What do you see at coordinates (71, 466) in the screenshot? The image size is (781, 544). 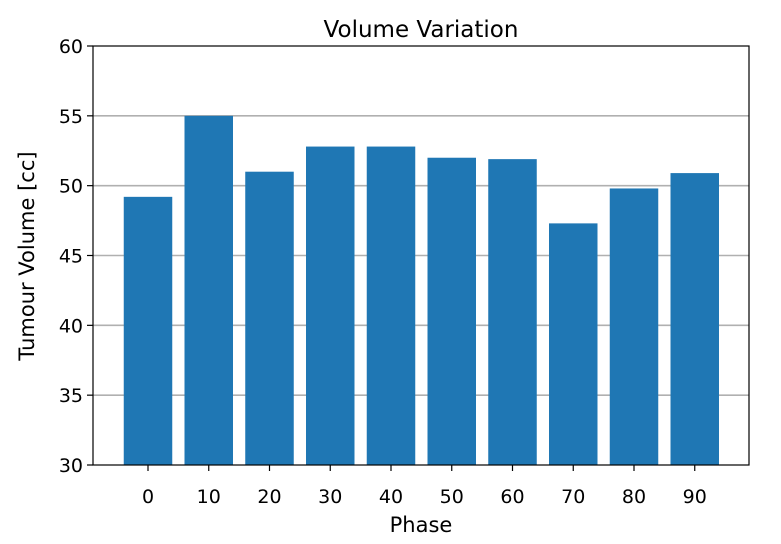 I see `y-tick-label: 30` at bounding box center [71, 466].